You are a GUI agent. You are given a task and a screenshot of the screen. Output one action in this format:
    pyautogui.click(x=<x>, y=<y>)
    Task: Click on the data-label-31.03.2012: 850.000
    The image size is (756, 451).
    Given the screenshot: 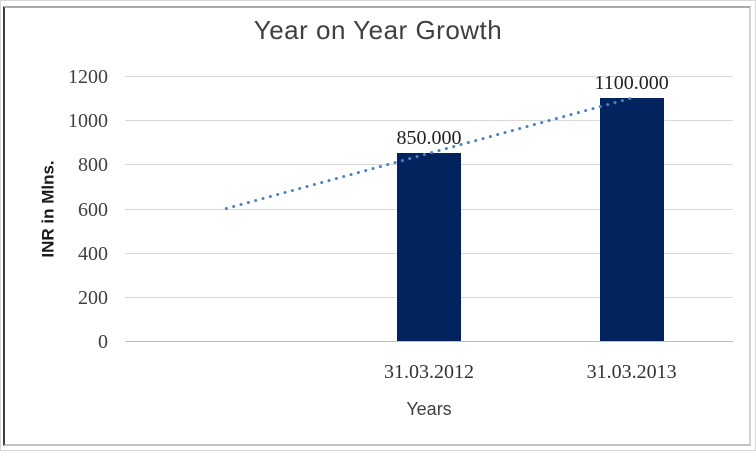 What is the action you would take?
    pyautogui.click(x=429, y=138)
    